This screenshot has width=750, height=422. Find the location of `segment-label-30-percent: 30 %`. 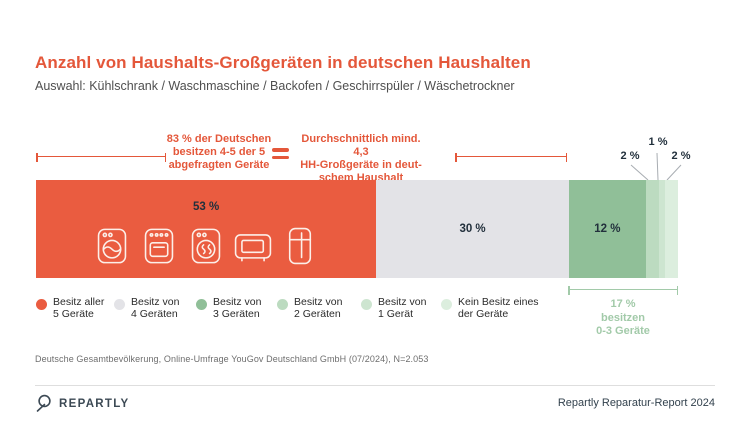

segment-label-30-percent: 30 % is located at coordinates (472, 229).